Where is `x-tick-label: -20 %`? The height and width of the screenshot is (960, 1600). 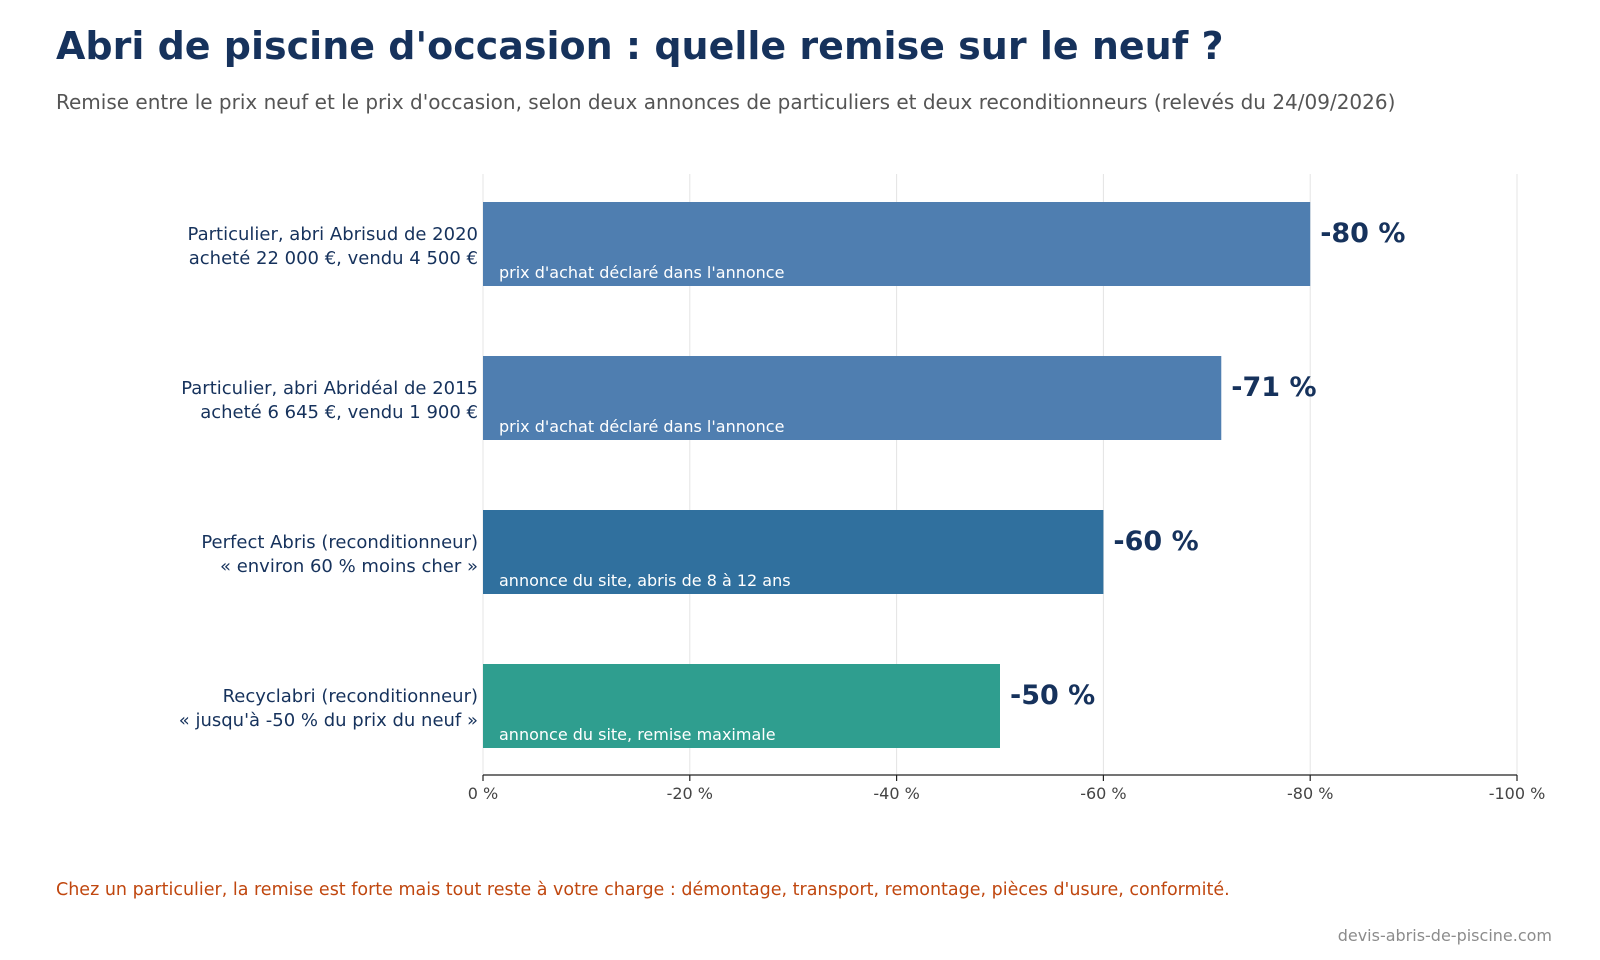
x-tick-label: -20 % is located at coordinates (690, 793).